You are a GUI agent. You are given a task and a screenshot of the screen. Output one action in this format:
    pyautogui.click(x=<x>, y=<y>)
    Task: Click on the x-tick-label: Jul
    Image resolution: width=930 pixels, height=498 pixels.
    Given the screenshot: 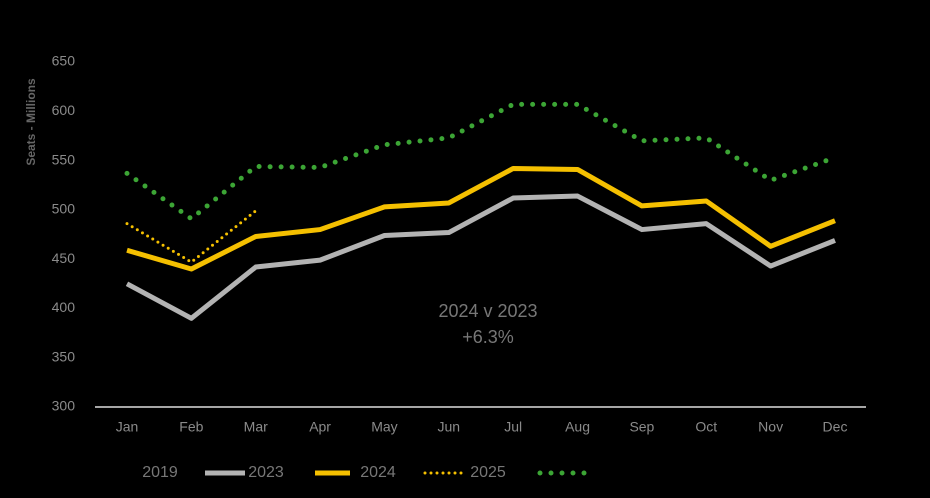 What is the action you would take?
    pyautogui.click(x=513, y=427)
    